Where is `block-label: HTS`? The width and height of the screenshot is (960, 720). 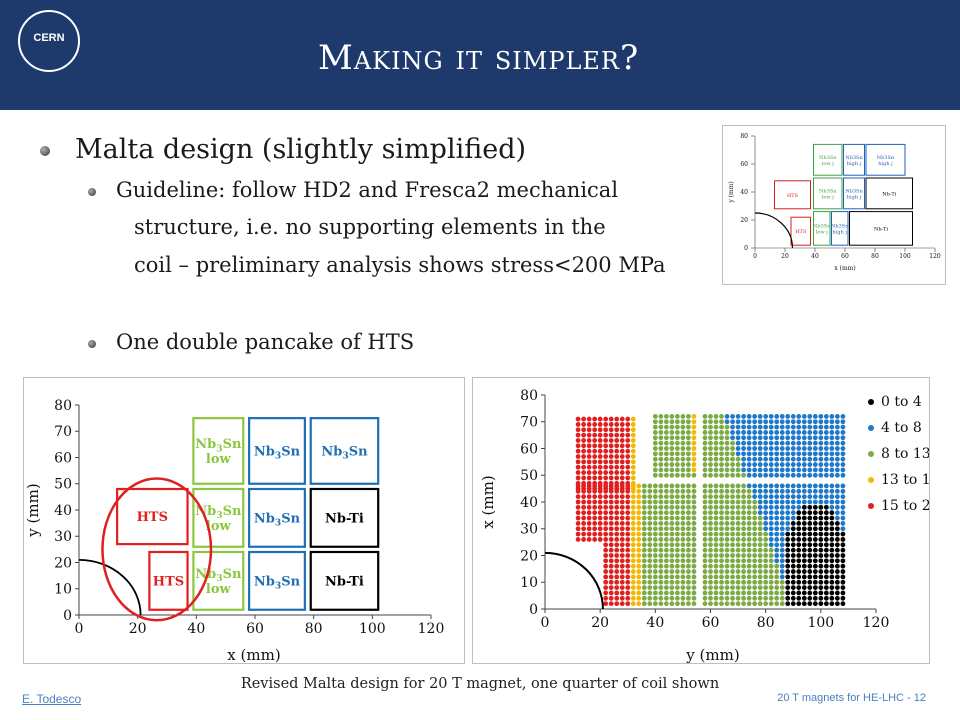 block-label: HTS is located at coordinates (801, 232).